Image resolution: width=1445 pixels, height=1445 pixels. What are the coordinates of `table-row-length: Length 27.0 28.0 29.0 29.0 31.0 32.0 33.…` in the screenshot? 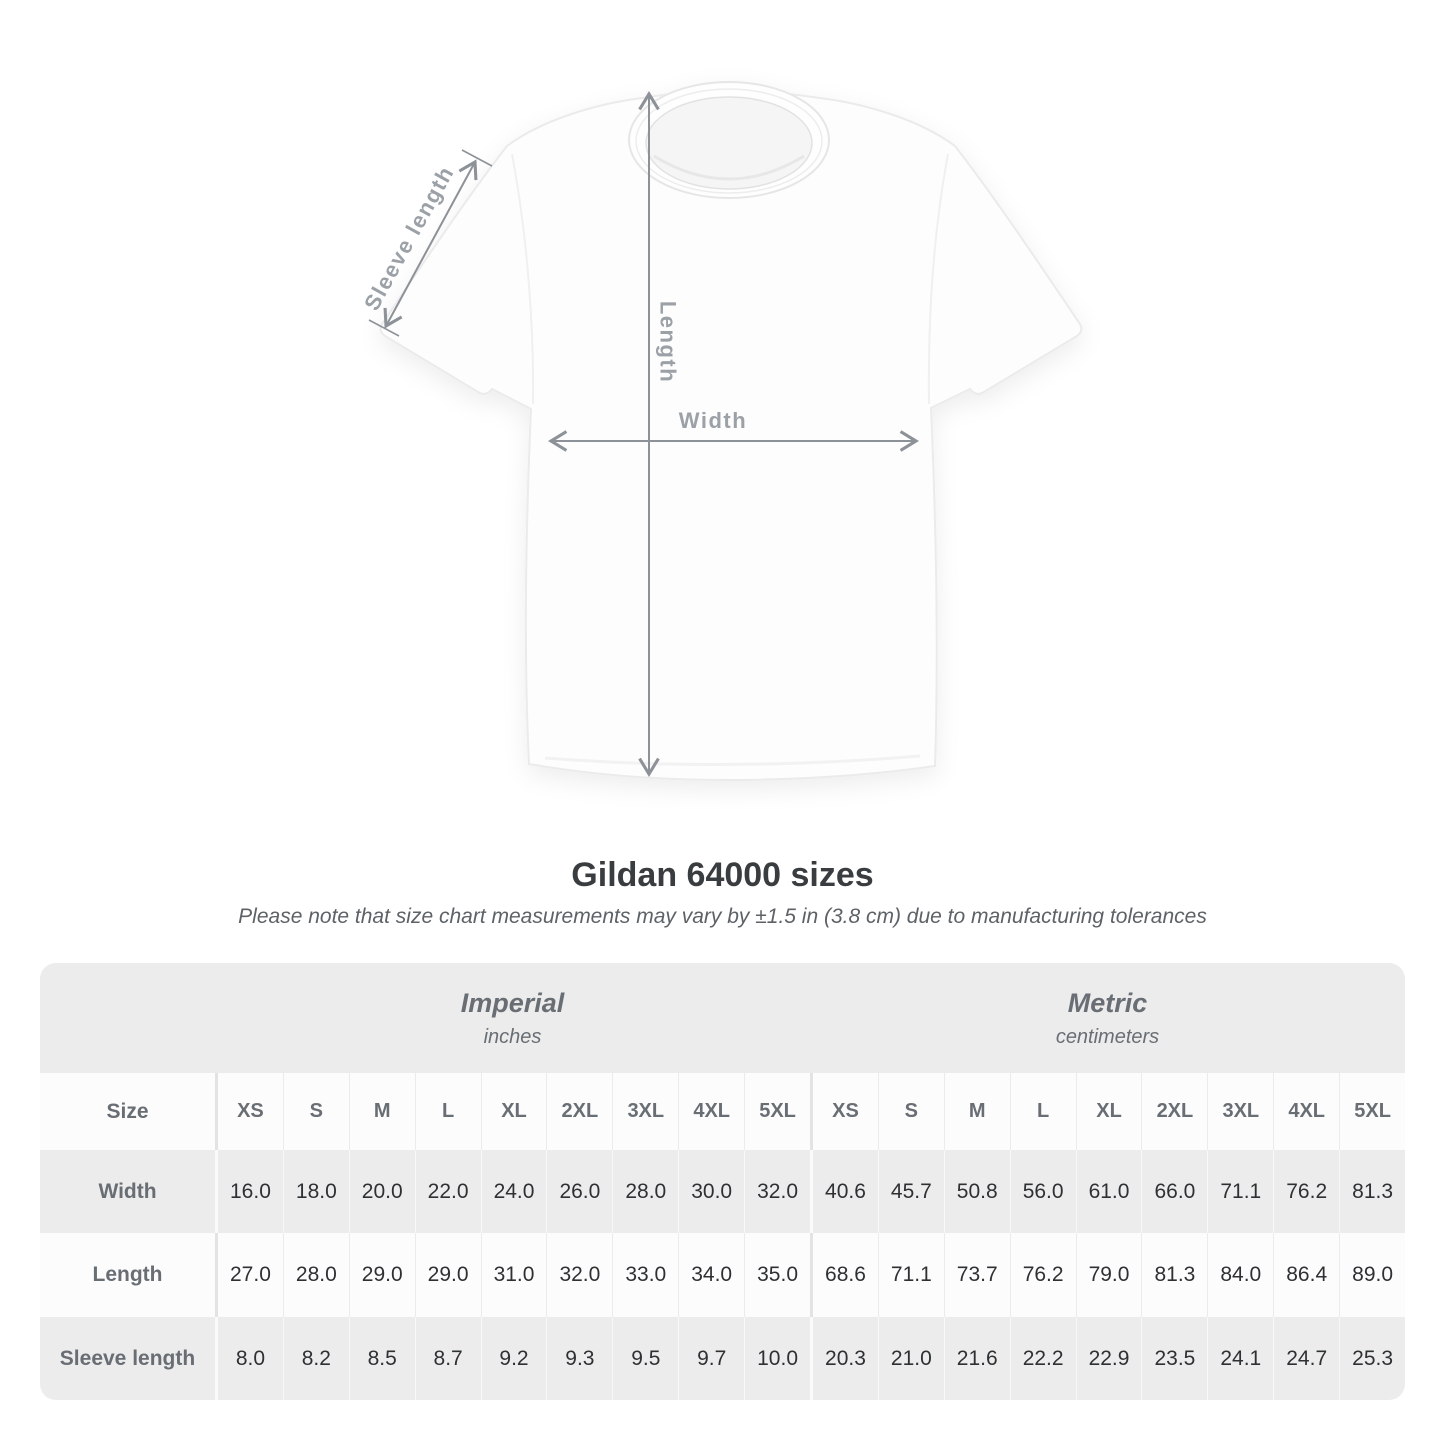 It's located at (722, 1275).